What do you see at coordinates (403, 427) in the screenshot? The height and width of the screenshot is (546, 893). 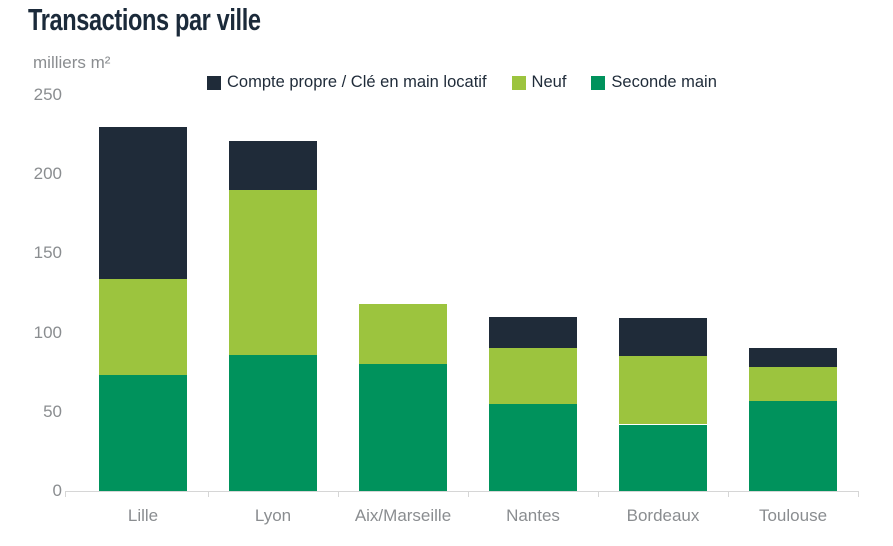 I see `bar-segment-aix-marseille-seconde-main` at bounding box center [403, 427].